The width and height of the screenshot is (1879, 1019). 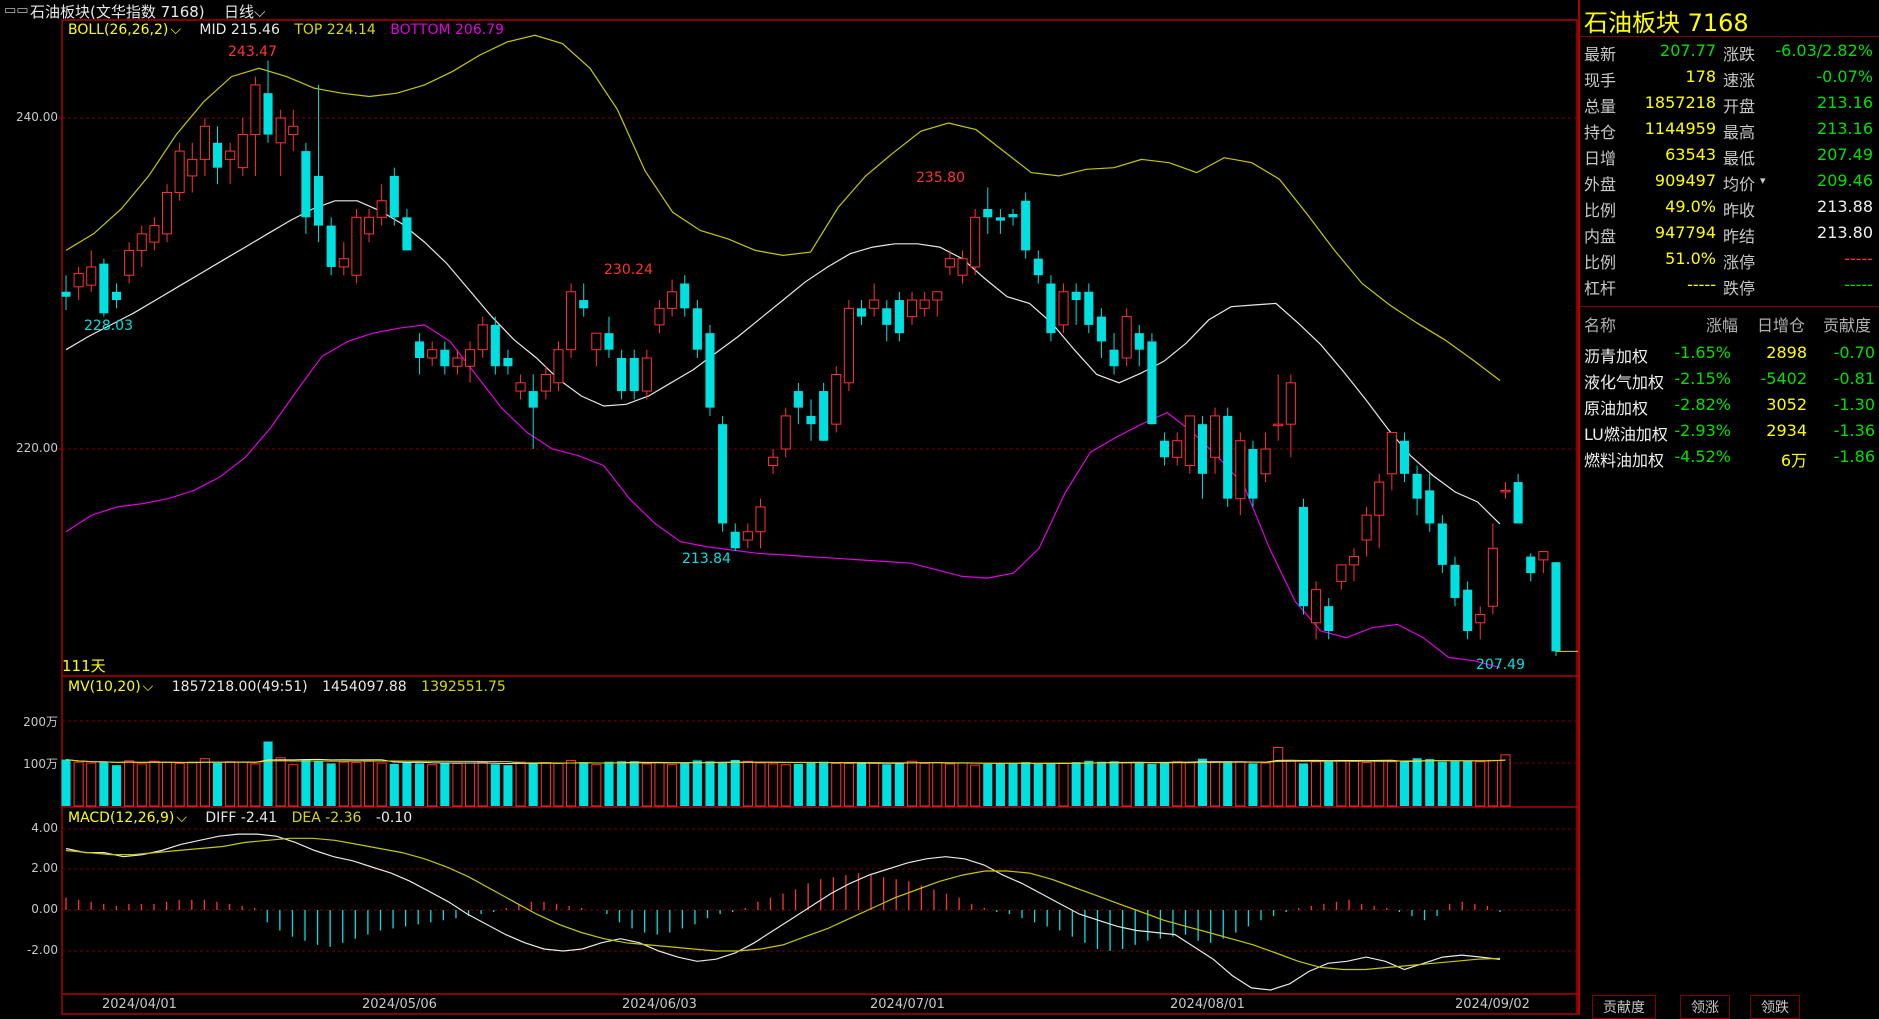 What do you see at coordinates (1701, 284) in the screenshot?
I see `quote-value: -----` at bounding box center [1701, 284].